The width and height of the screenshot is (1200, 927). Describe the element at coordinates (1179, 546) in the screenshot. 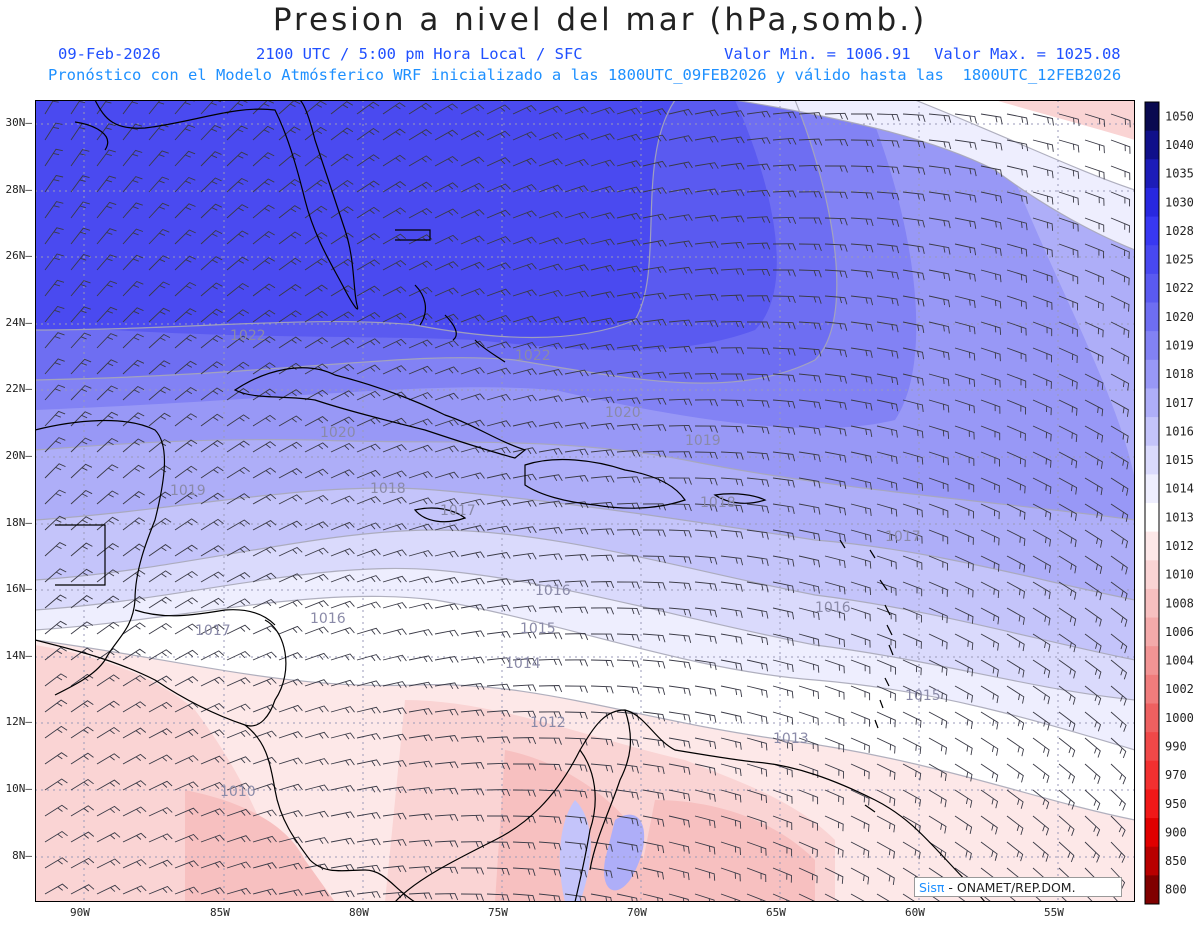

I see `legend-label: 1012` at that location.